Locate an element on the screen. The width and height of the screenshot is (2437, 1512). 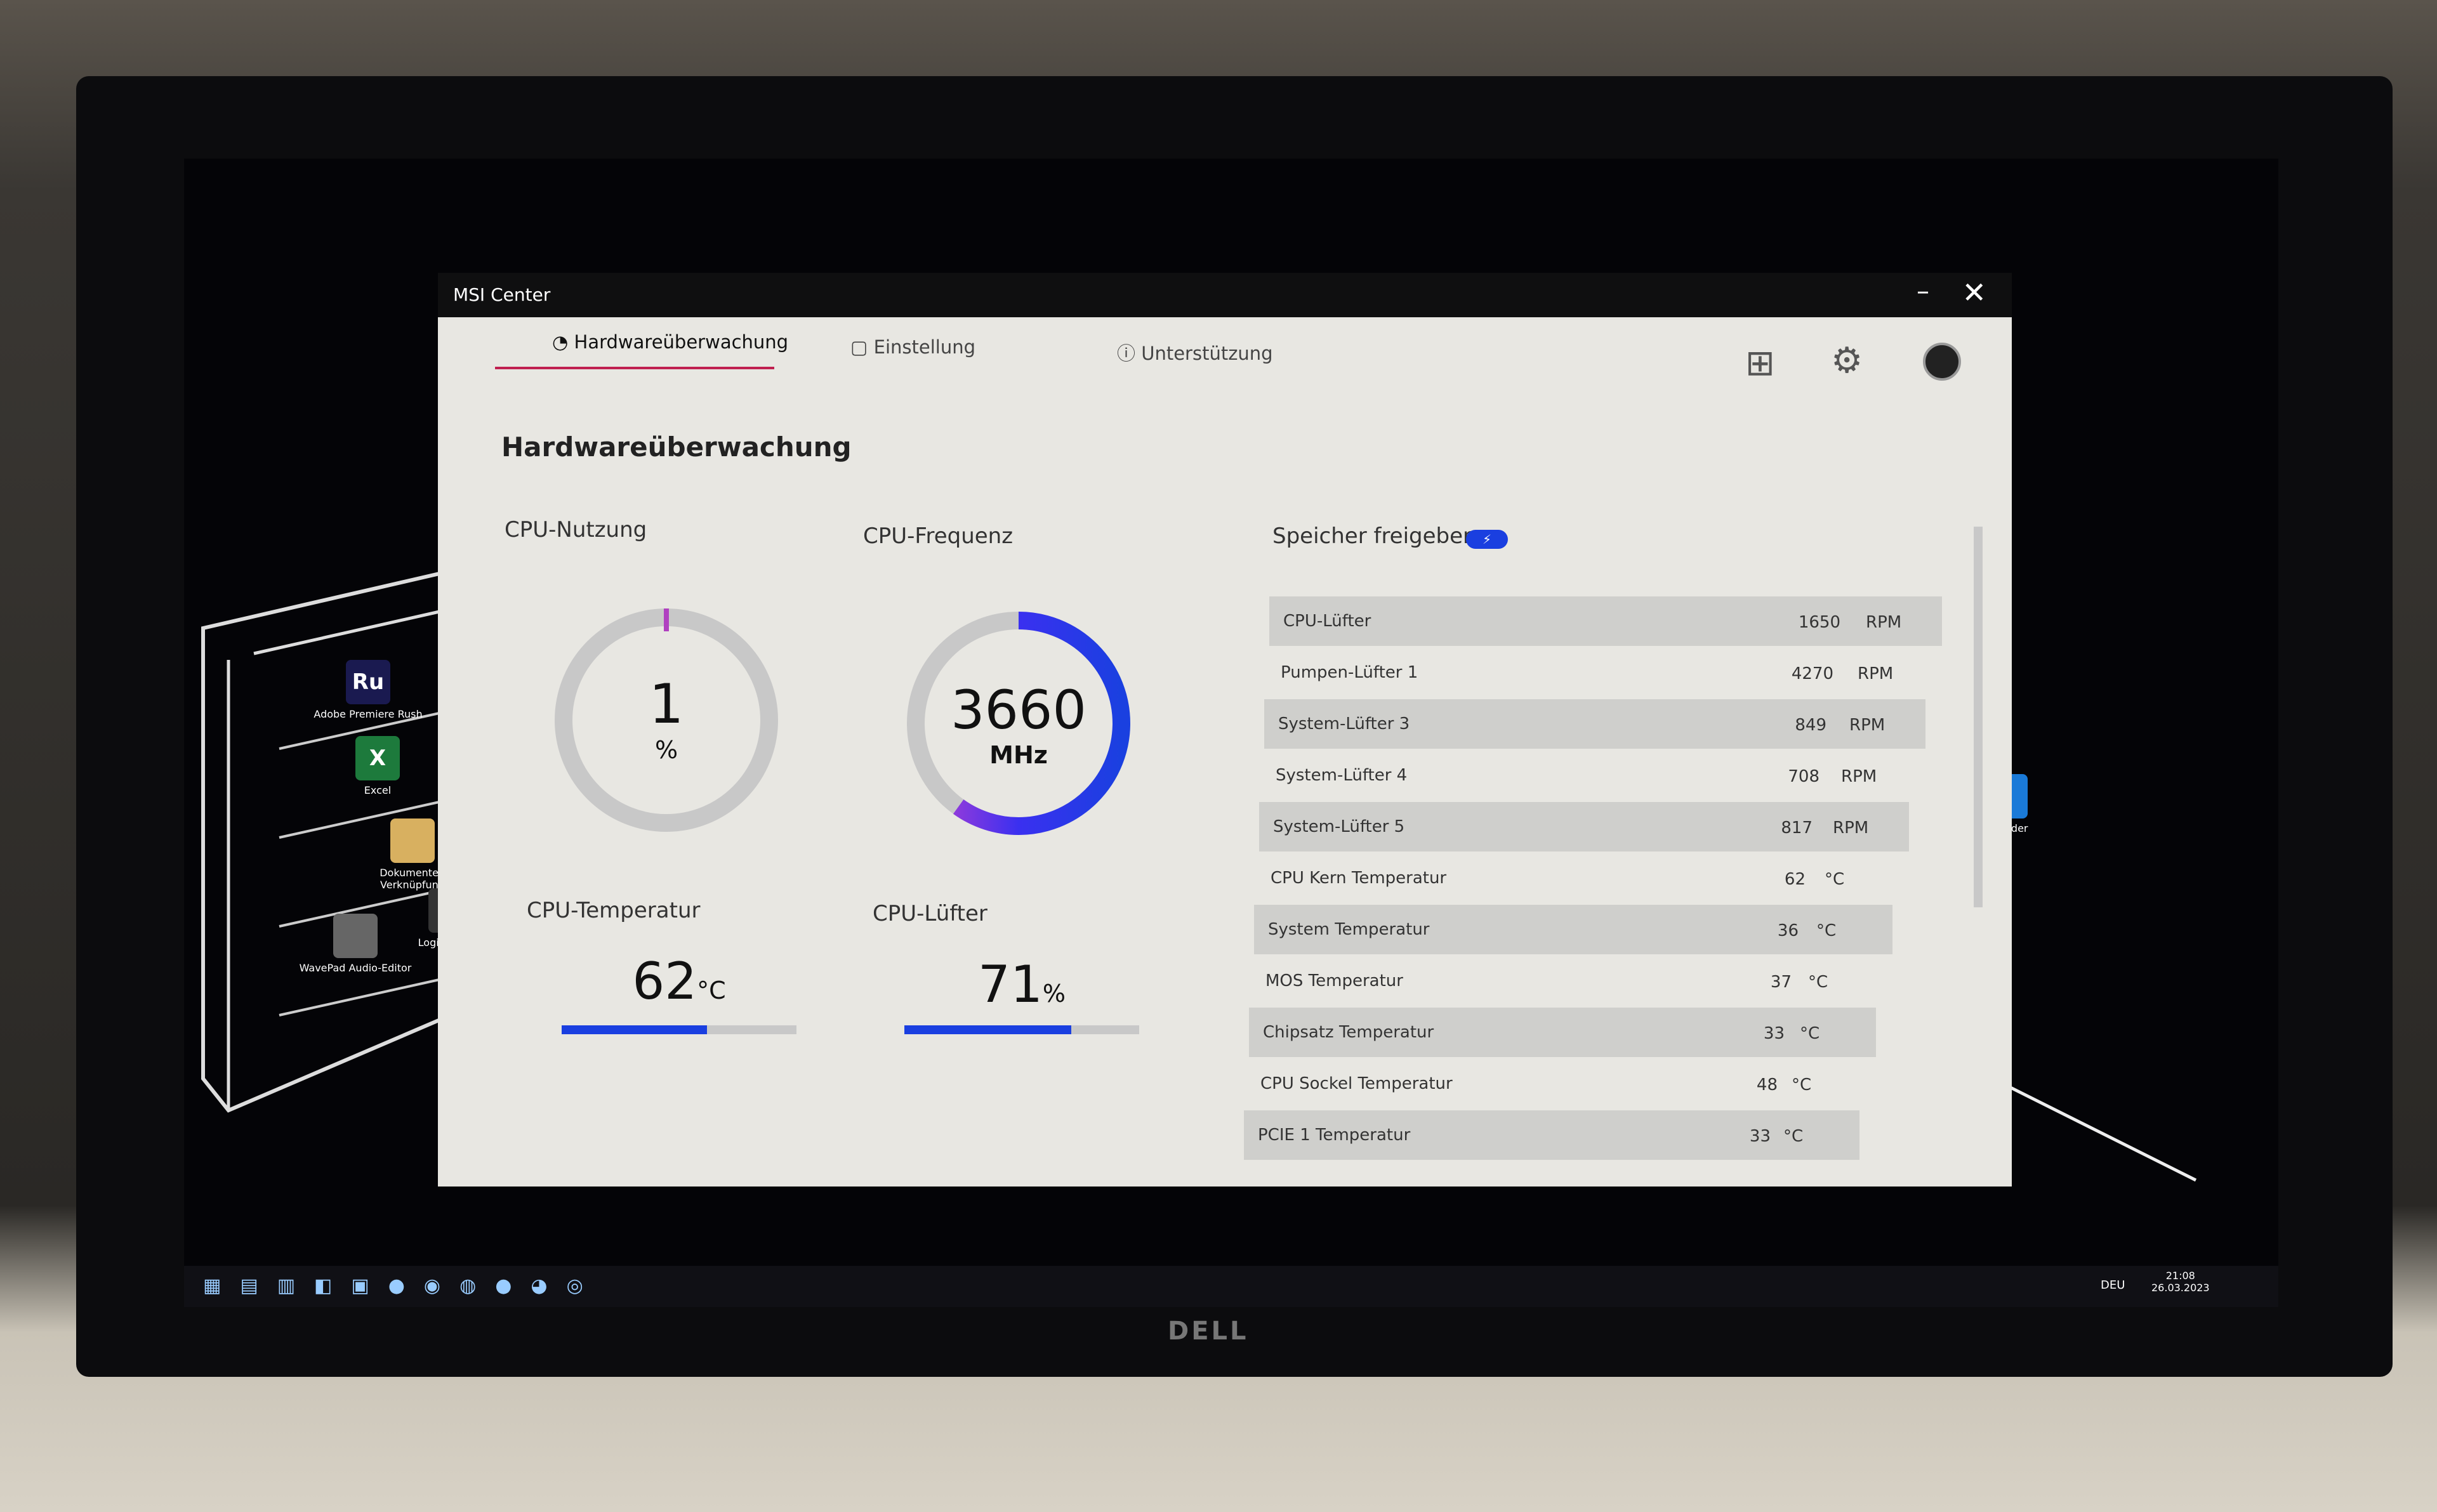
sensor-name: PCIE 1 Temperatur is located at coordinates (1334, 1136).